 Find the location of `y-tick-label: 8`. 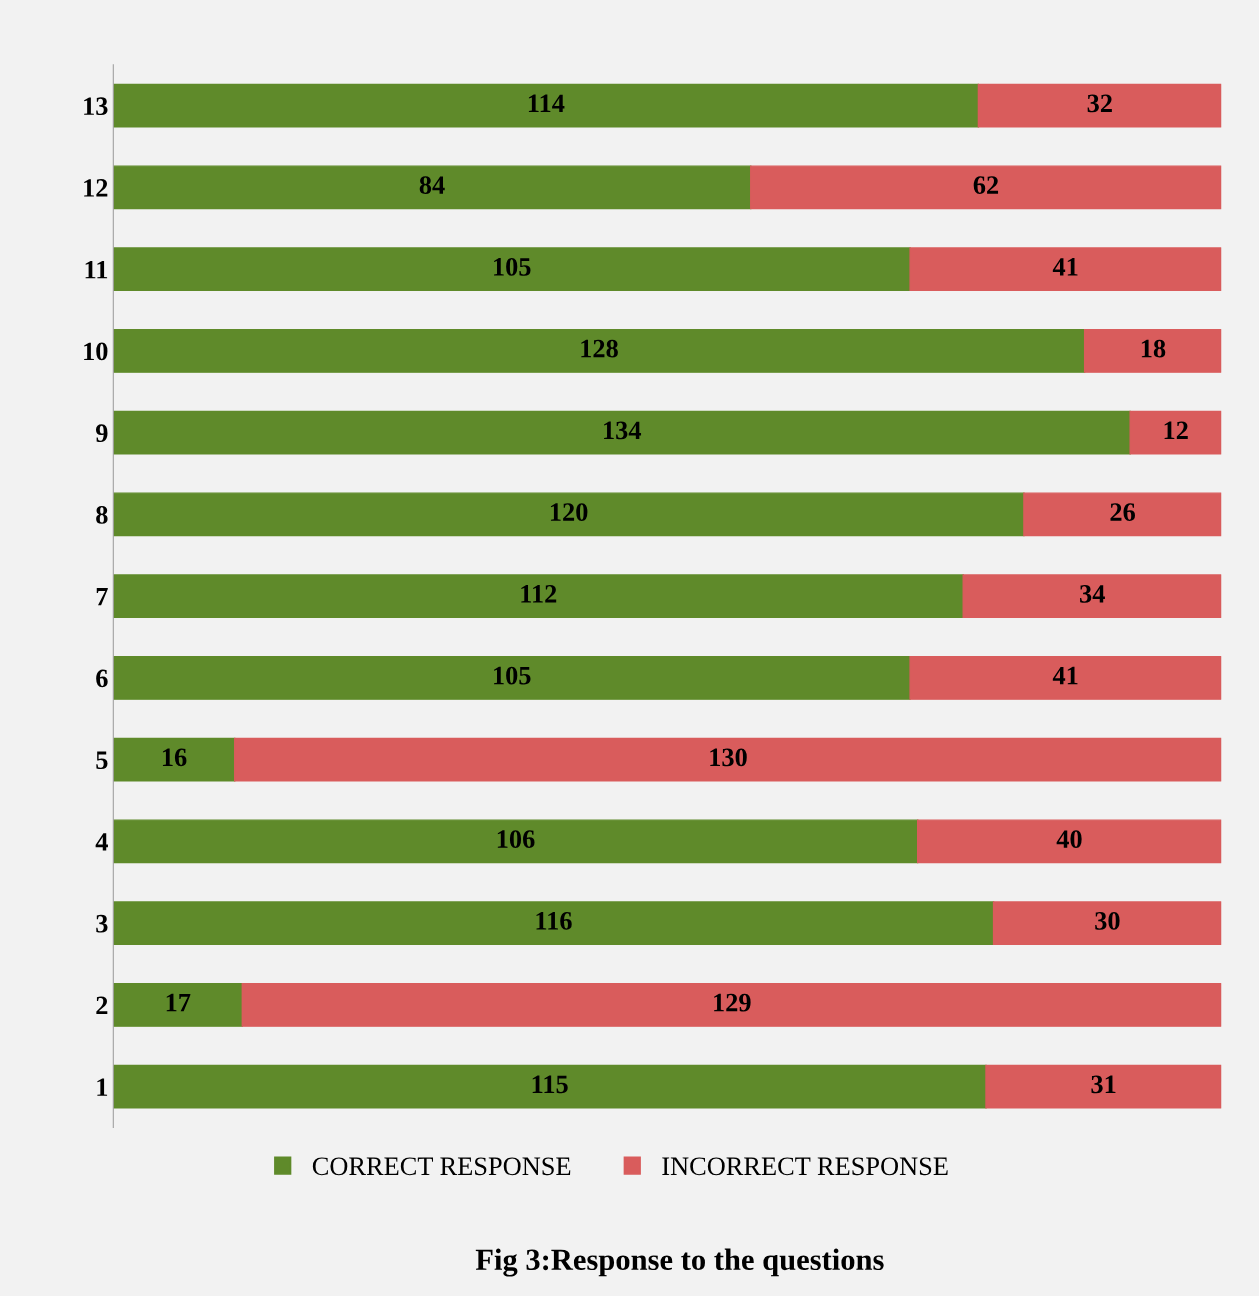

y-tick-label: 8 is located at coordinates (102, 515).